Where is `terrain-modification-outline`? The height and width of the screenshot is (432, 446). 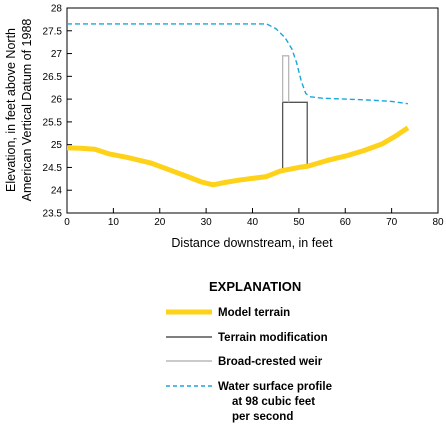 terrain-modification-outline is located at coordinates (294, 135).